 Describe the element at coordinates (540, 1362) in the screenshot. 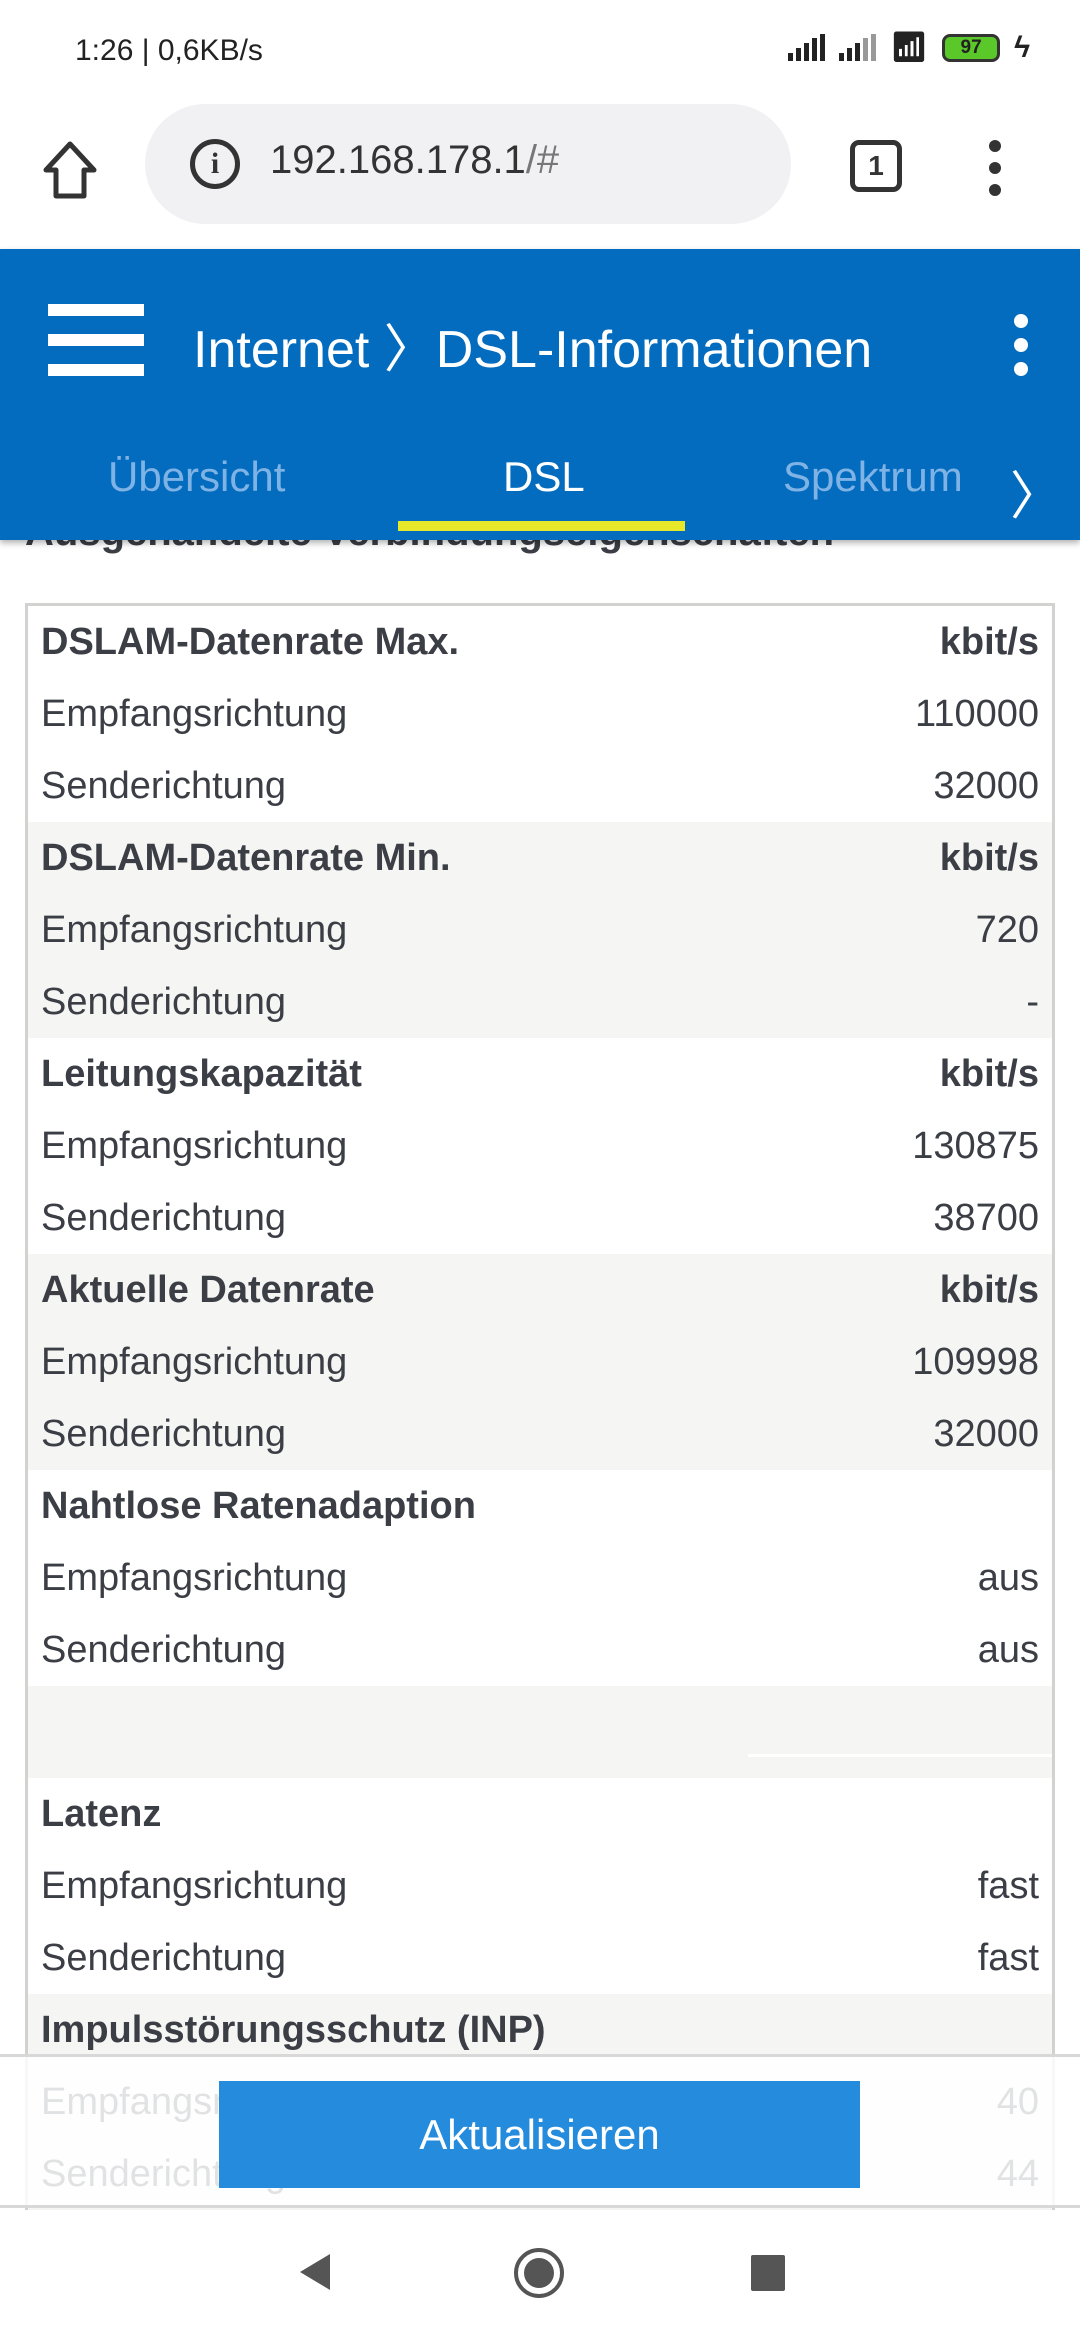

I see `table-row: Empfangsrichtung 109998` at that location.